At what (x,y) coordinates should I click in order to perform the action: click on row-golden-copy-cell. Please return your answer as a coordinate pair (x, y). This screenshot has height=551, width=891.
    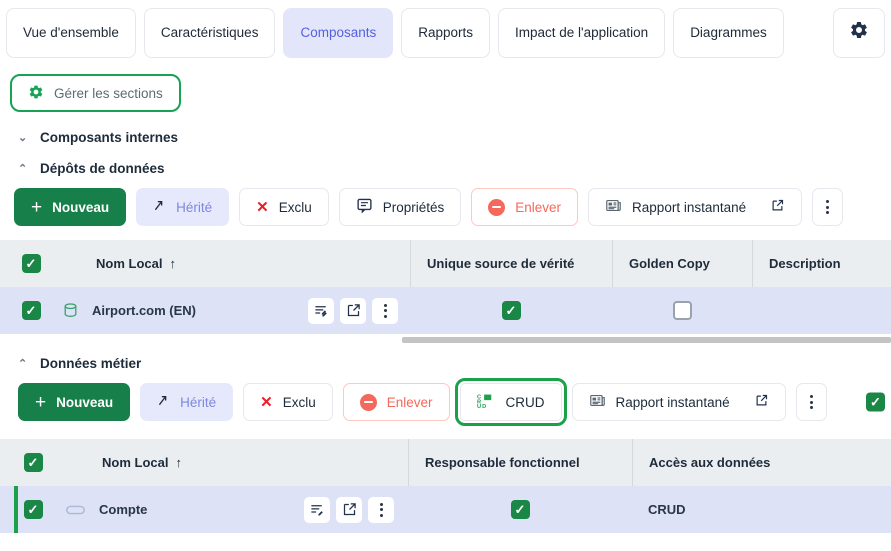
    Looking at the image, I should click on (682, 310).